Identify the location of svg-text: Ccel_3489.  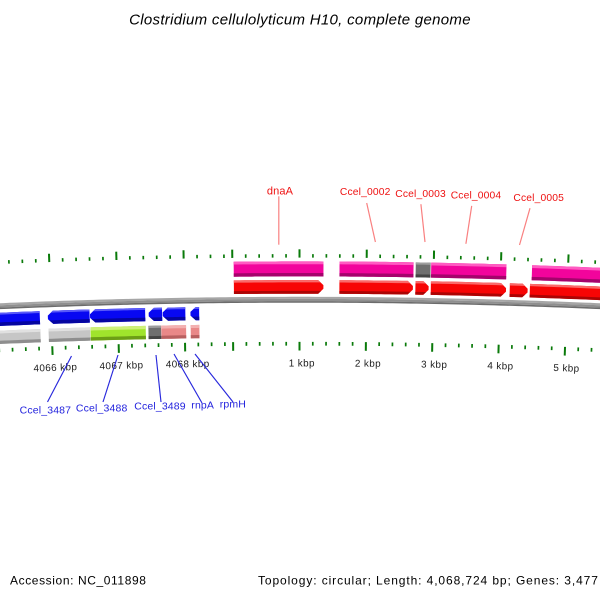
(160, 406).